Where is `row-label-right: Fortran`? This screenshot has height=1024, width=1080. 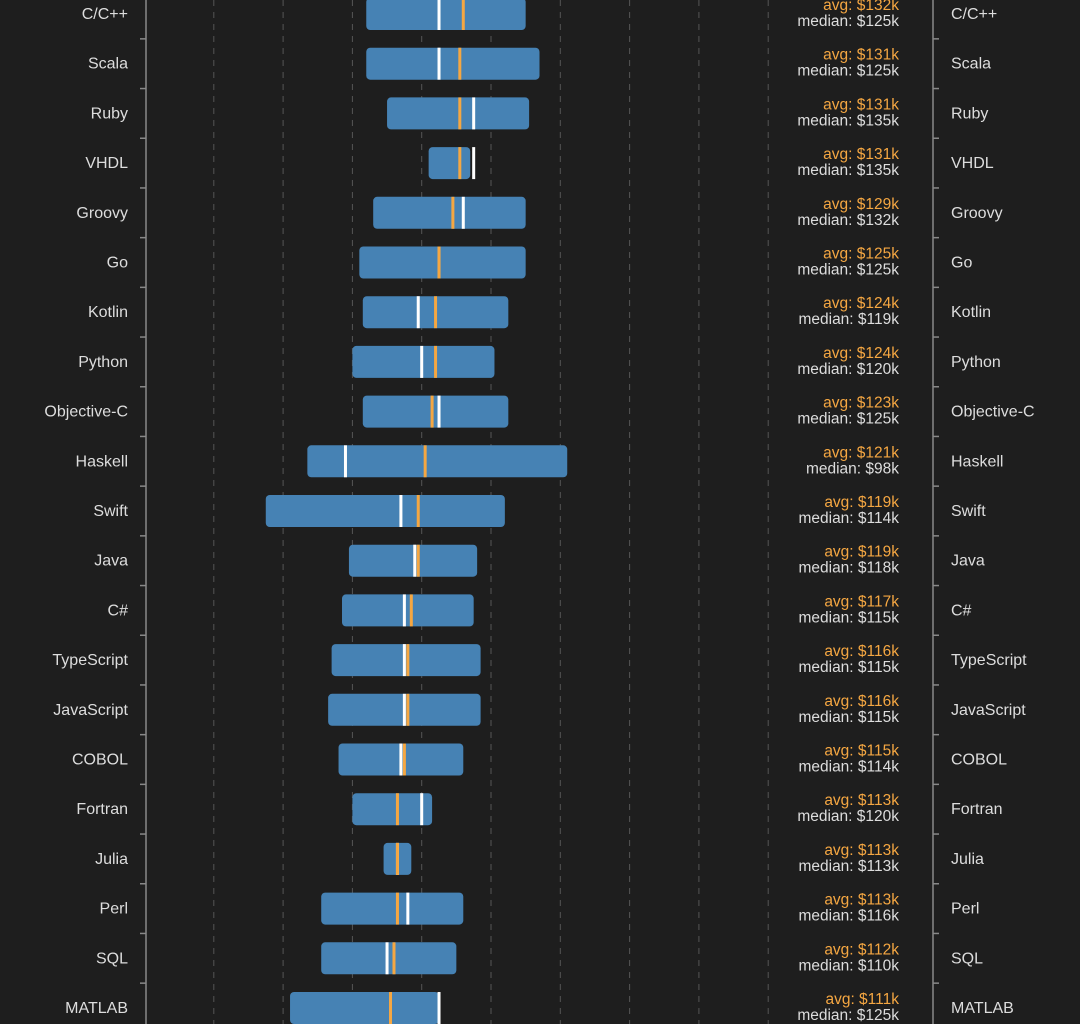 row-label-right: Fortran is located at coordinates (977, 809).